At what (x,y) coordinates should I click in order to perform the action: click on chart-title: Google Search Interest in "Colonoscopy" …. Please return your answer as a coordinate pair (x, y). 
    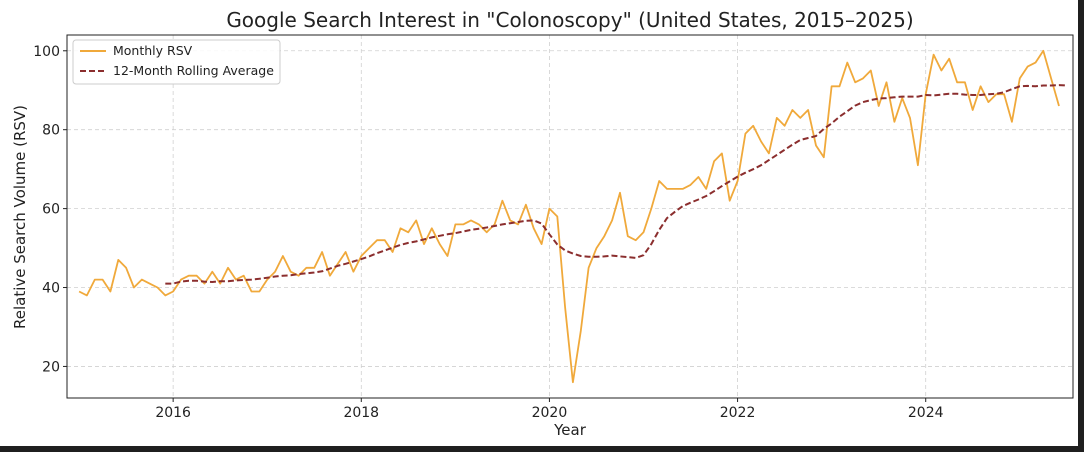
    Looking at the image, I should click on (569, 20).